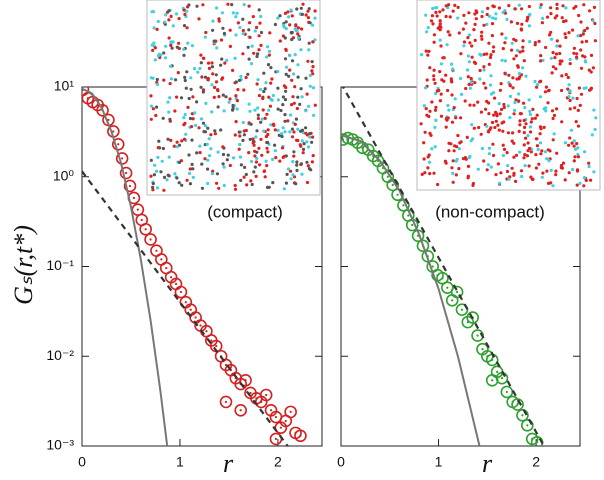 The height and width of the screenshot is (480, 604). I want to click on x-tick-label: 2, so click(536, 462).